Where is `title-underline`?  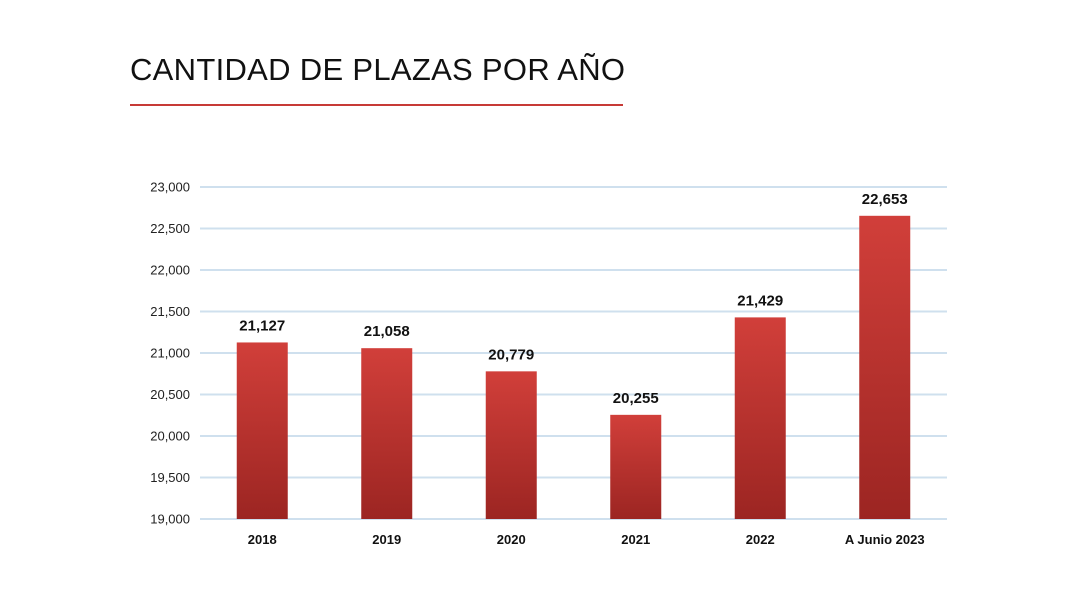 title-underline is located at coordinates (376, 105).